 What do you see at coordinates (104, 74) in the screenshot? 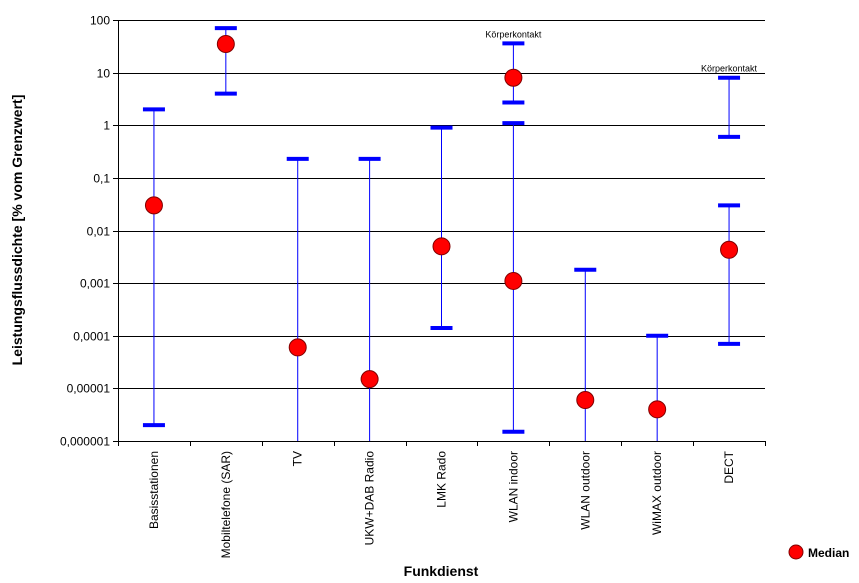
I see `y-tick-label: 10` at bounding box center [104, 74].